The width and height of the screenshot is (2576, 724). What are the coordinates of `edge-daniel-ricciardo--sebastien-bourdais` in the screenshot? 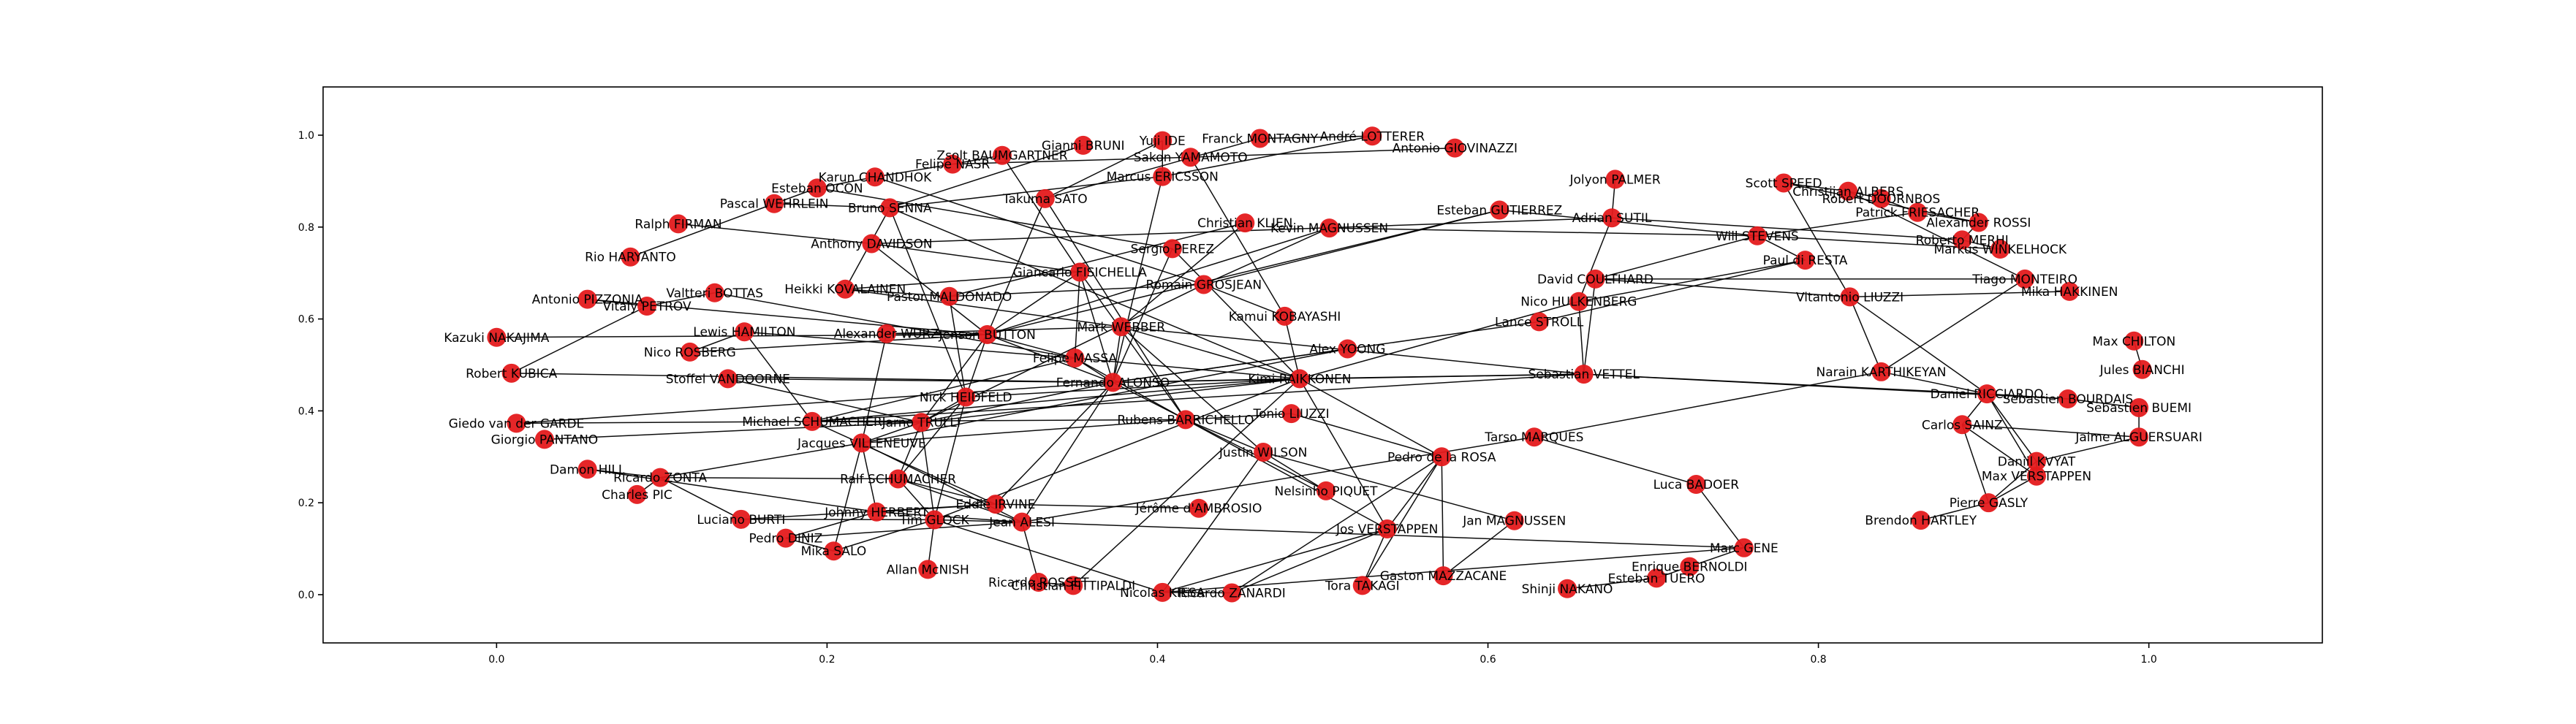 It's located at (2027, 396).